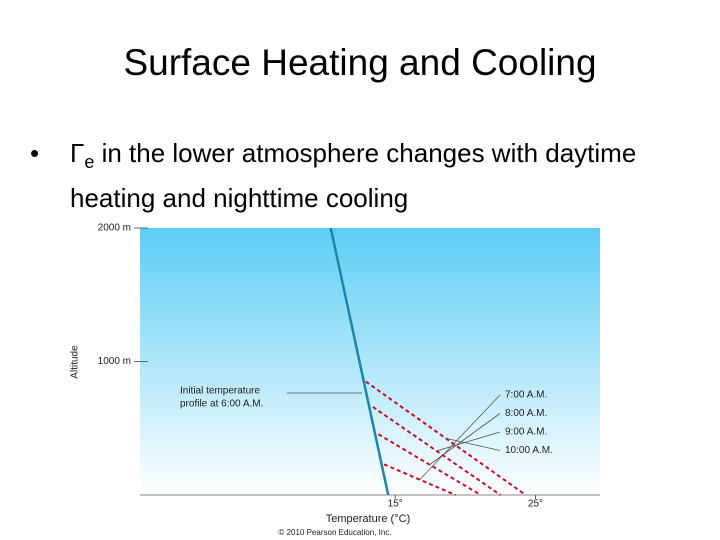 The image size is (720, 540). What do you see at coordinates (75, 362) in the screenshot?
I see `y-axis-label: Altitude` at bounding box center [75, 362].